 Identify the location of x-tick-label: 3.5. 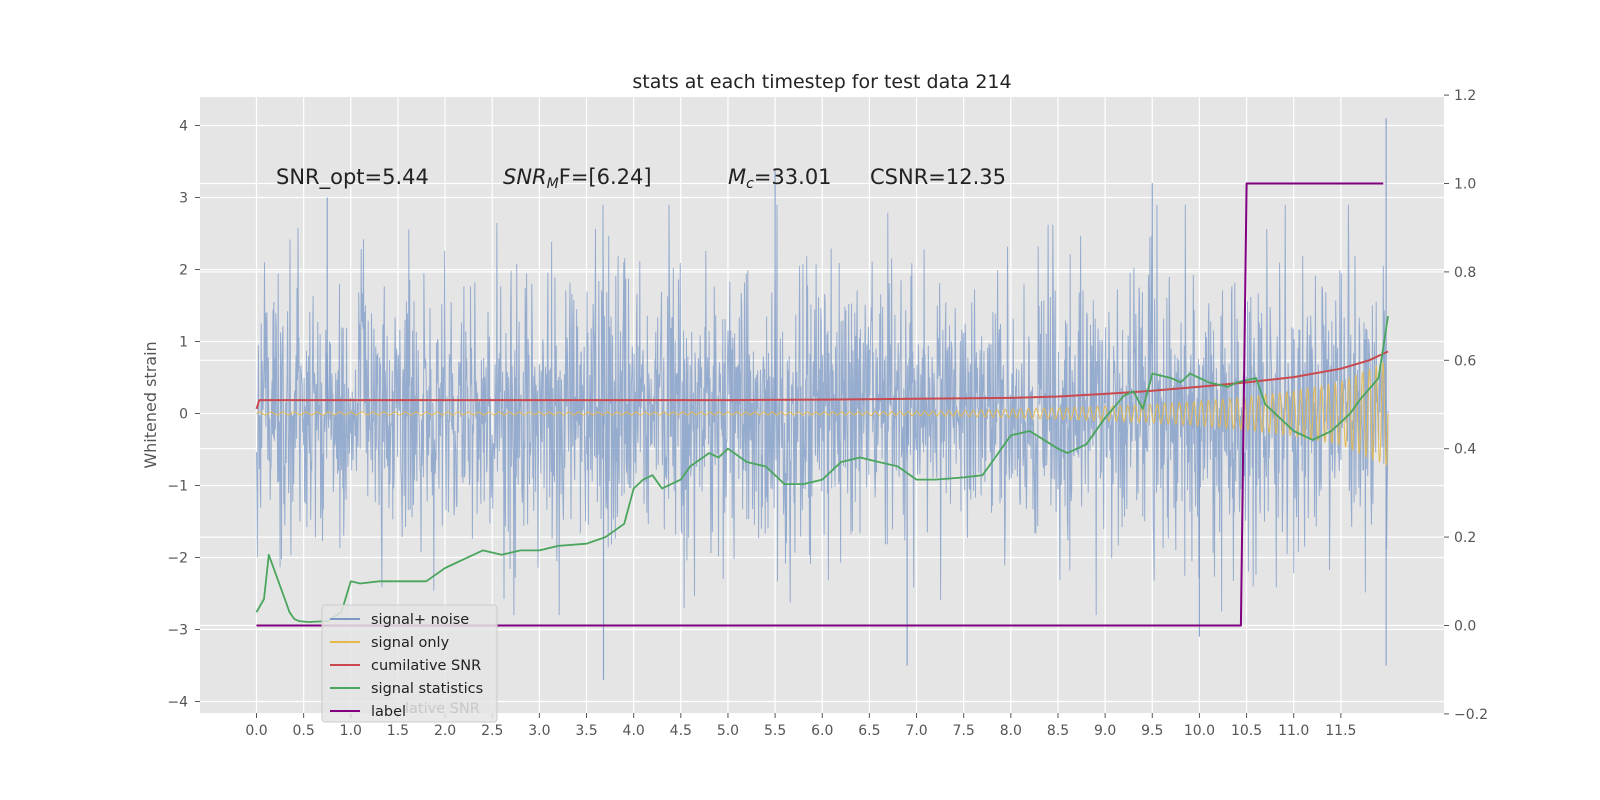
(586, 731).